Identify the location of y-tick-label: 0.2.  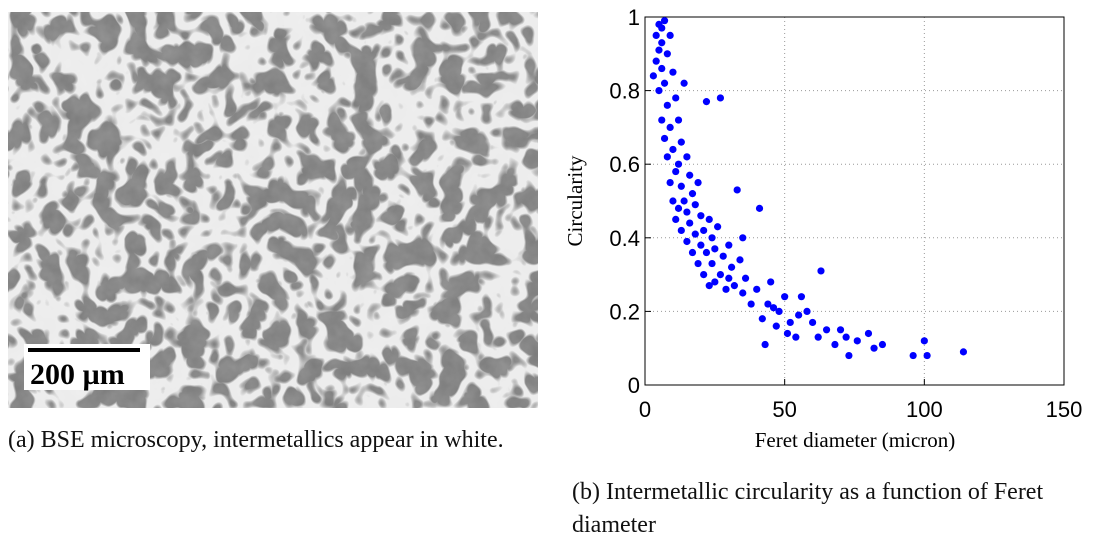
(624, 311).